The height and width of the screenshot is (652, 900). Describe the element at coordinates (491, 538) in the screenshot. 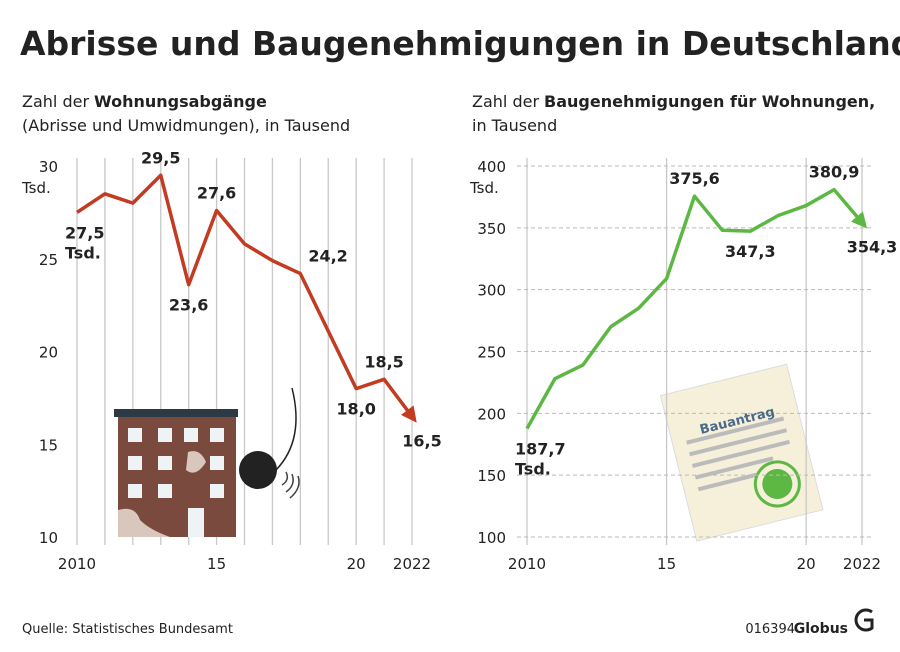

I see `y-tick-label: 100` at that location.